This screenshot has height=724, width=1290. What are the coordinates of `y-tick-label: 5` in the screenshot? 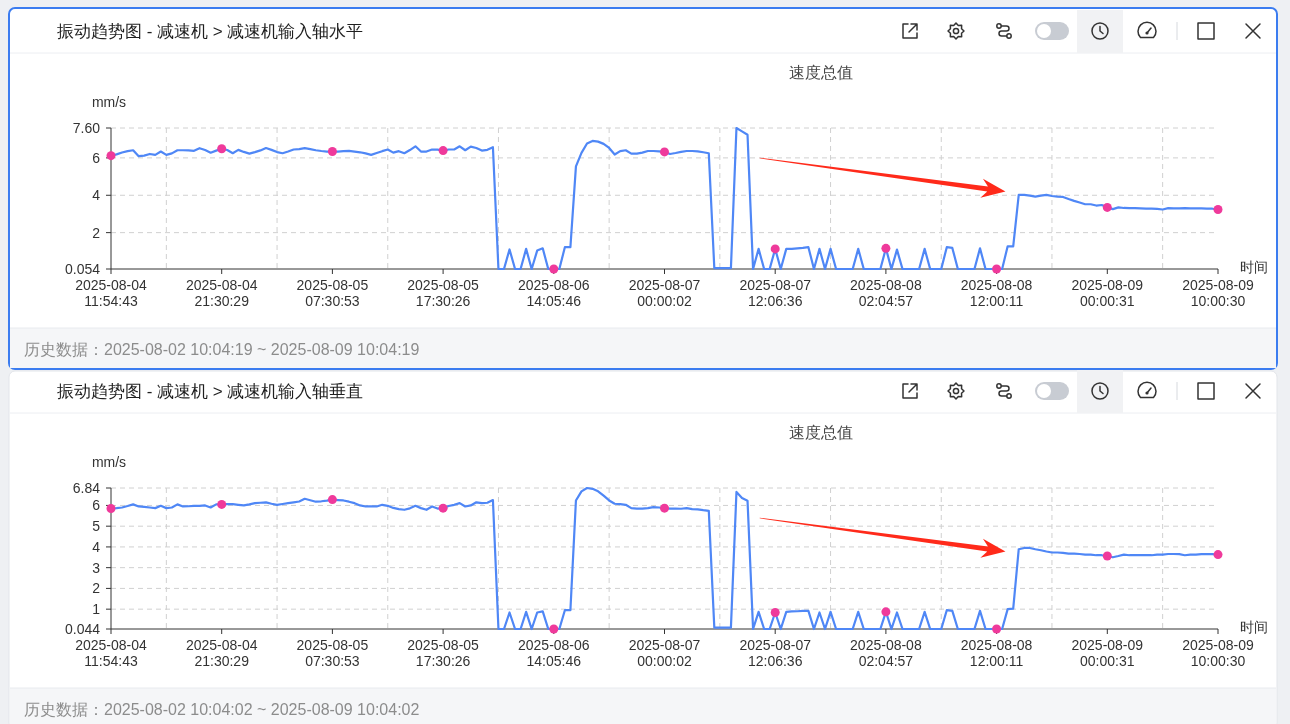 It's located at (96, 526).